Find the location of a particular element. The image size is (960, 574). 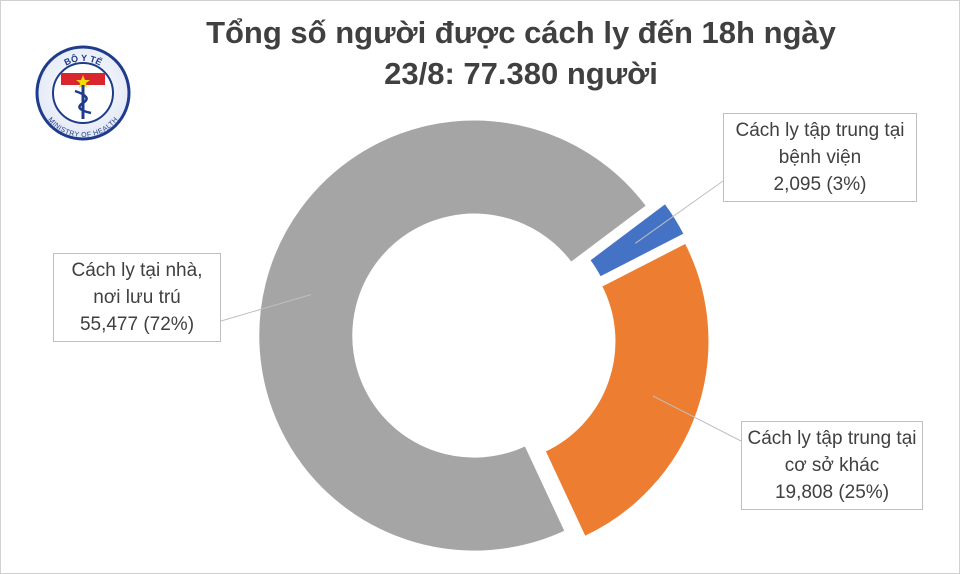

category-label: Cách ly tập trung tại bệnh viện is located at coordinates (820, 144).